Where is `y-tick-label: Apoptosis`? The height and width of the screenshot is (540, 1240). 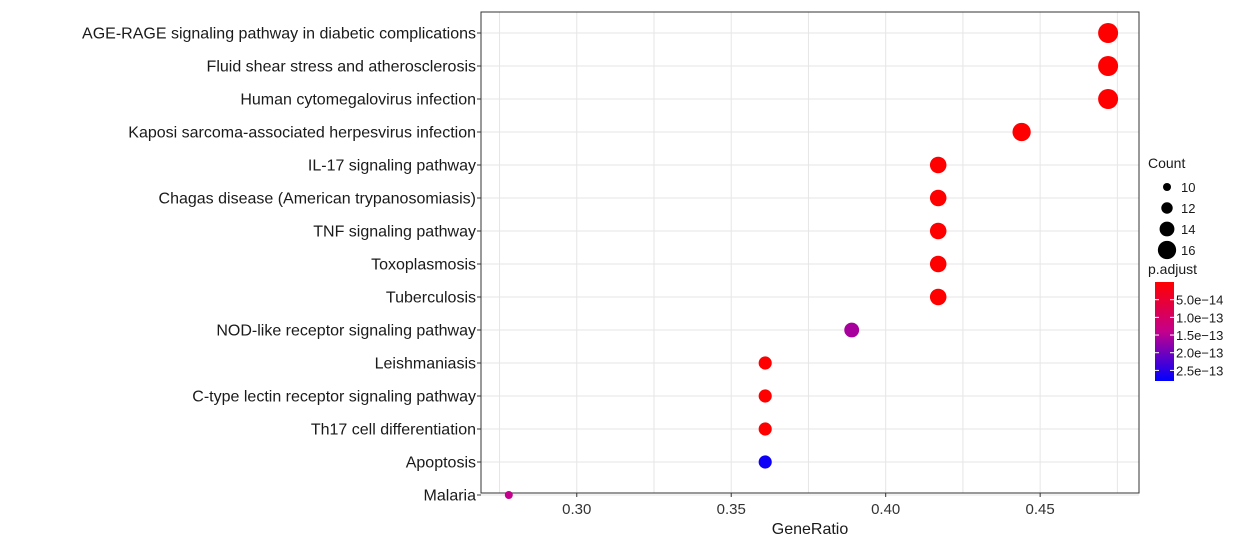
y-tick-label: Apoptosis is located at coordinates (441, 463).